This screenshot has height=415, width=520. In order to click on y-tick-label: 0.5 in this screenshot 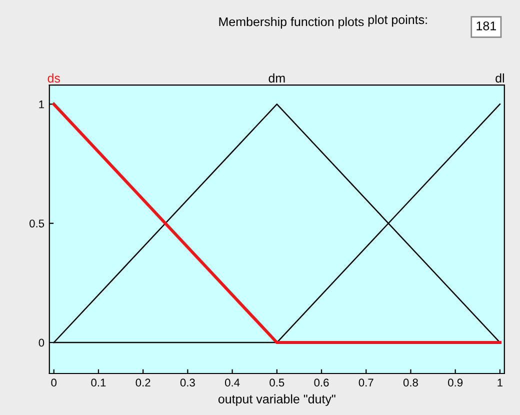, I will do `click(37, 224)`.